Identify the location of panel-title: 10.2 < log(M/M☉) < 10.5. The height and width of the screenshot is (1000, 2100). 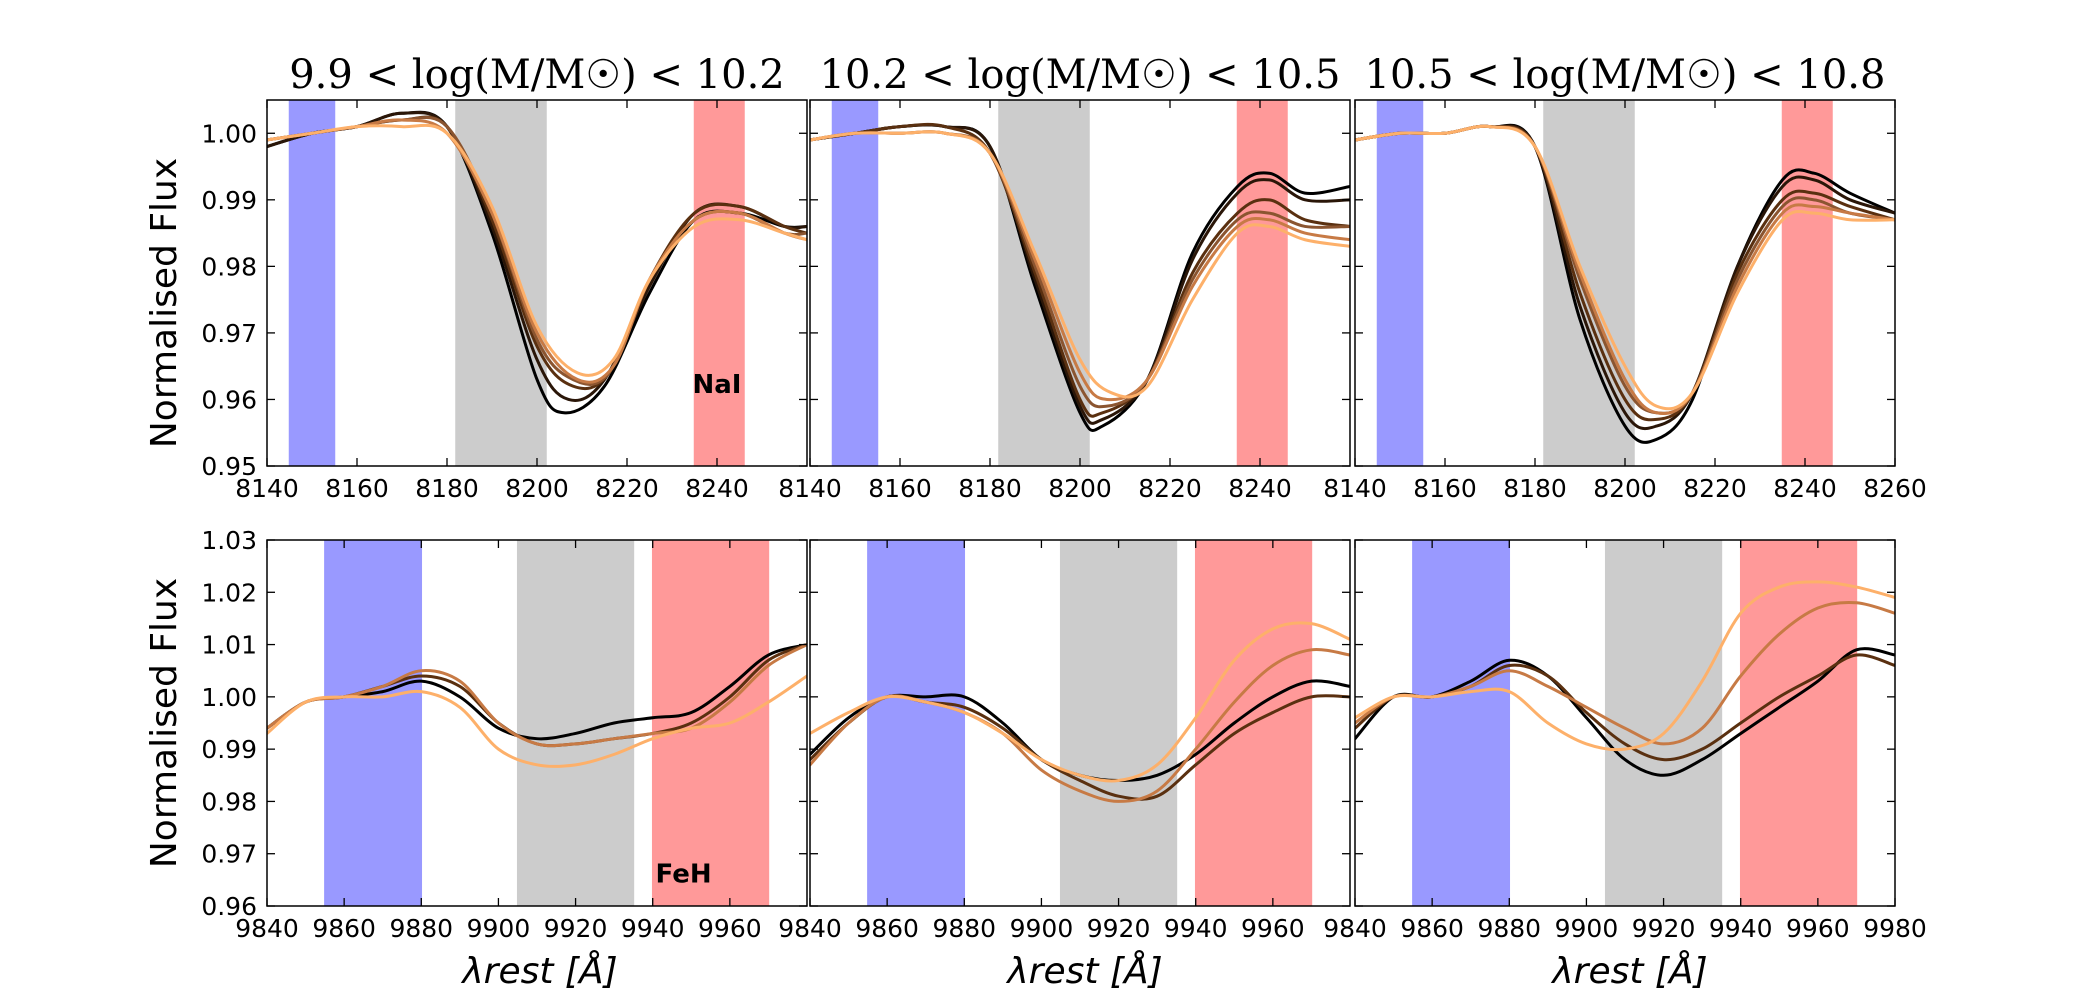
(1080, 75).